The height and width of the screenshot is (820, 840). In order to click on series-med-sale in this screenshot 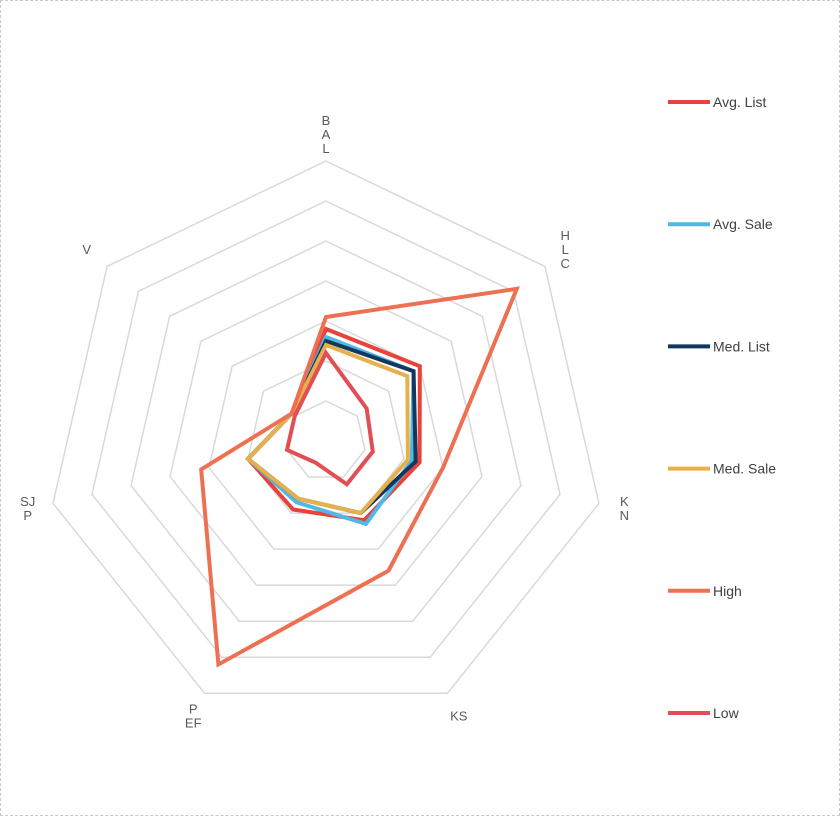, I will do `click(327, 429)`.